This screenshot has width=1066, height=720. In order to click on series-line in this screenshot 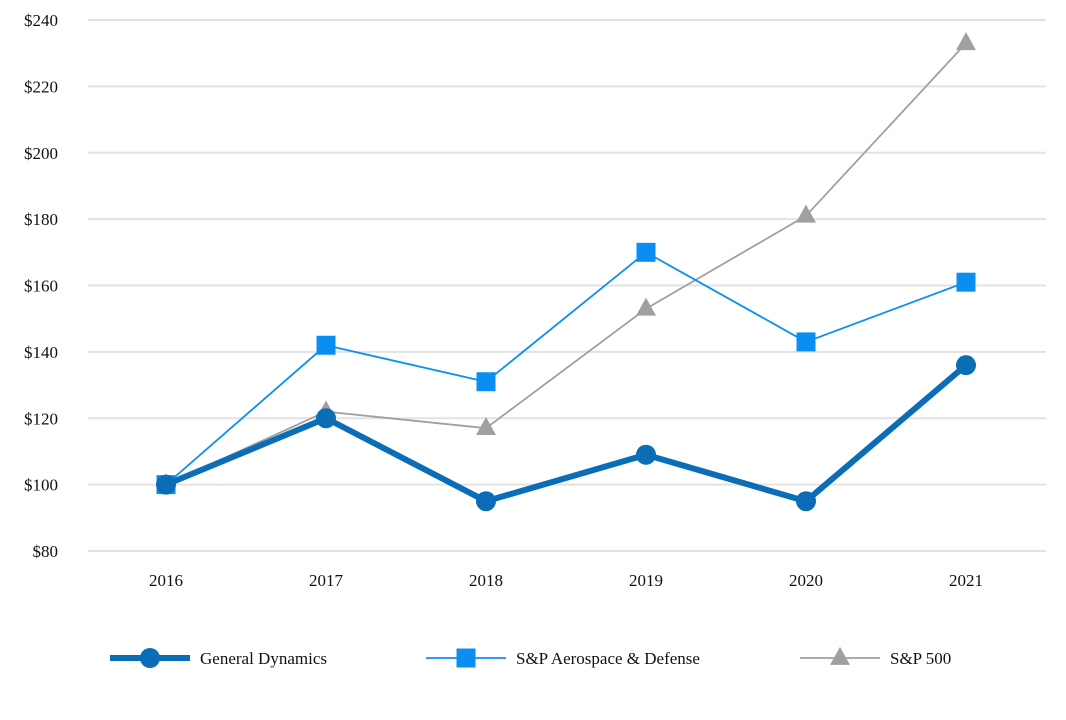, I will do `click(566, 433)`.